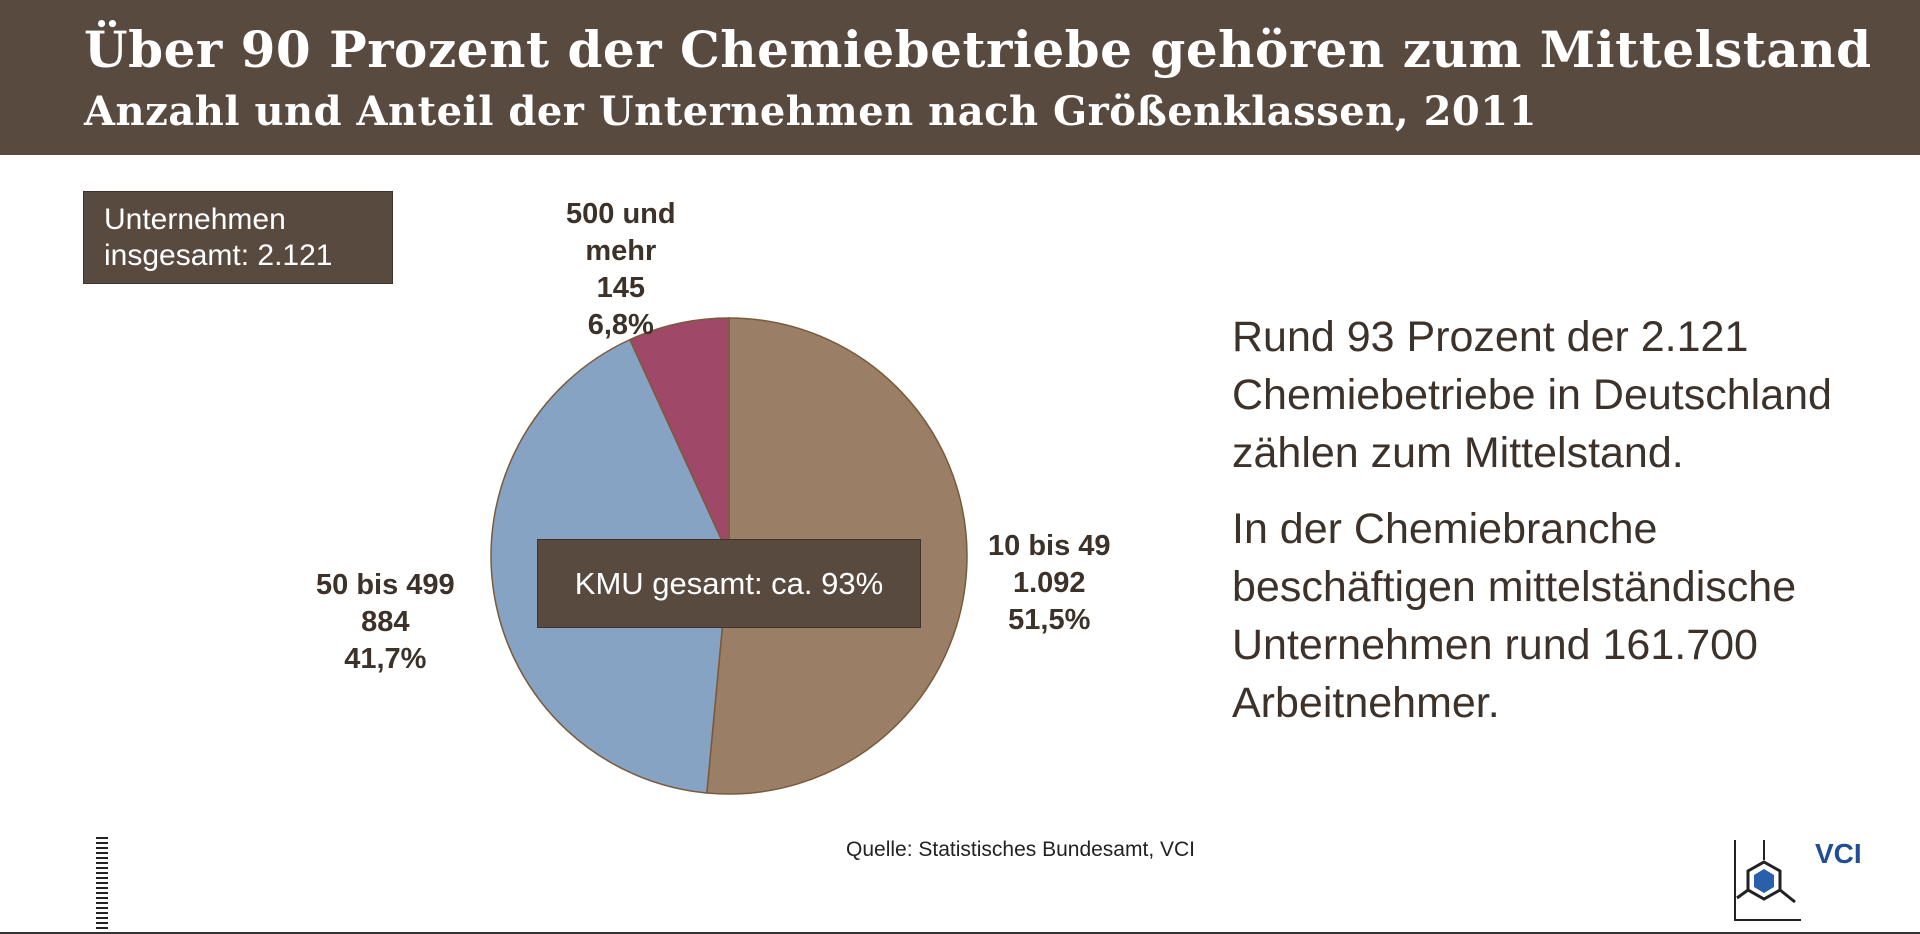  Describe the element at coordinates (1445, 529) in the screenshot. I see `info-line: In der Chemiebranche` at that location.